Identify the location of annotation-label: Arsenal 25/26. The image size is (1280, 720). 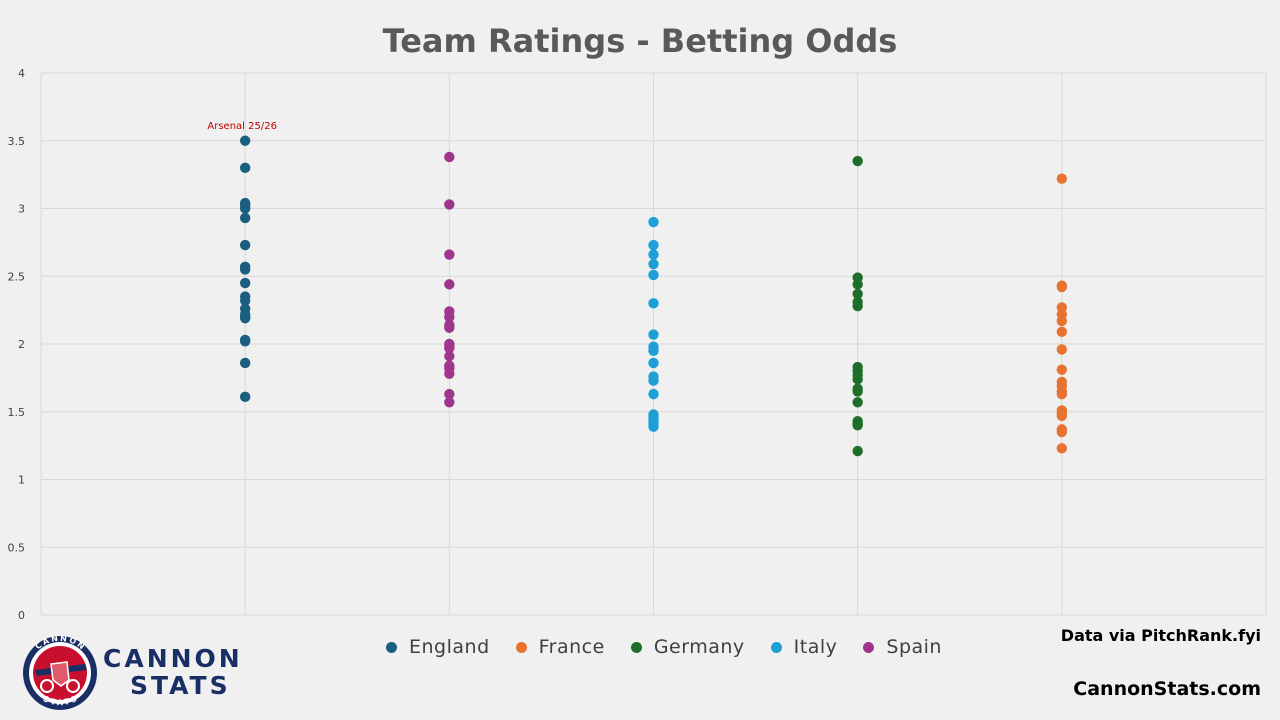
(242, 126).